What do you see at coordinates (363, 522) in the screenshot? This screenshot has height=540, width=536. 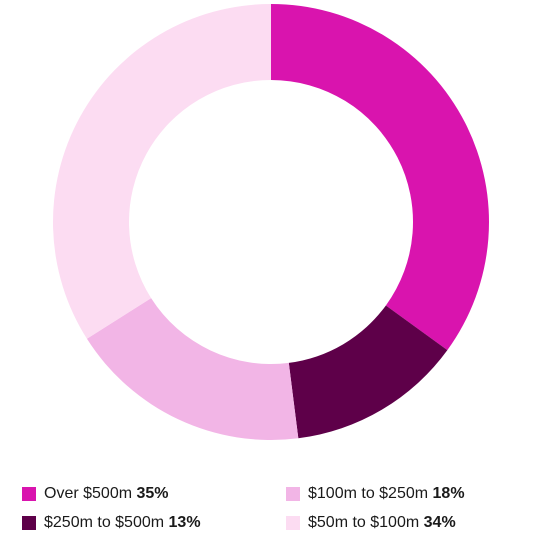 I see `legend-name: $50m to $100m` at bounding box center [363, 522].